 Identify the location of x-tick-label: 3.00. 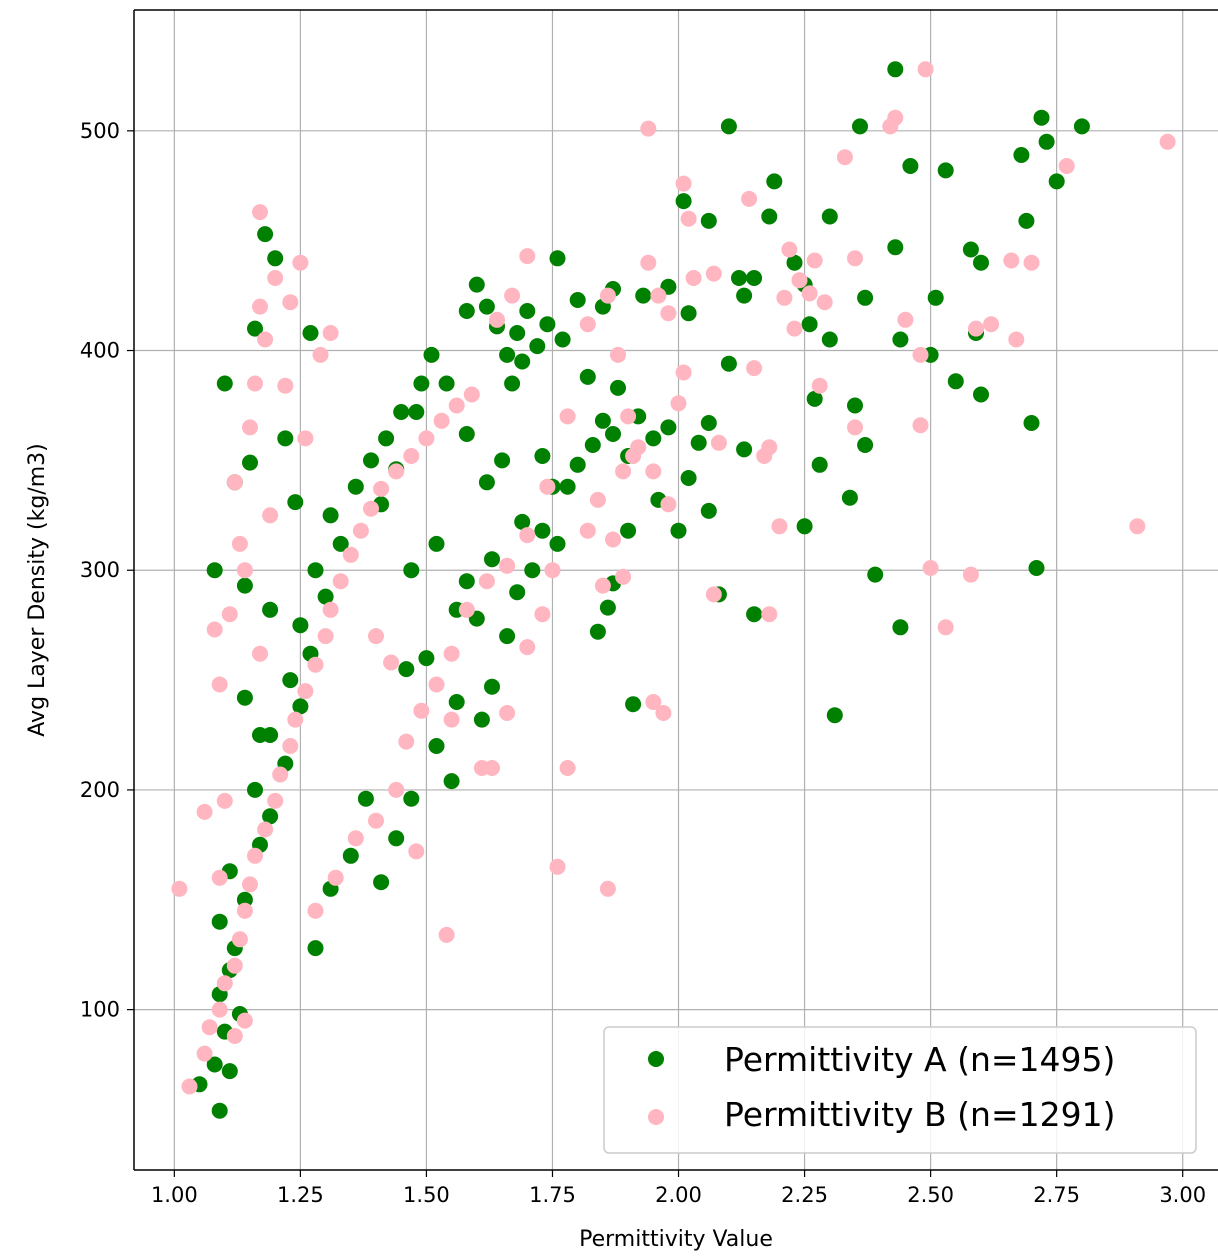
(1182, 1195).